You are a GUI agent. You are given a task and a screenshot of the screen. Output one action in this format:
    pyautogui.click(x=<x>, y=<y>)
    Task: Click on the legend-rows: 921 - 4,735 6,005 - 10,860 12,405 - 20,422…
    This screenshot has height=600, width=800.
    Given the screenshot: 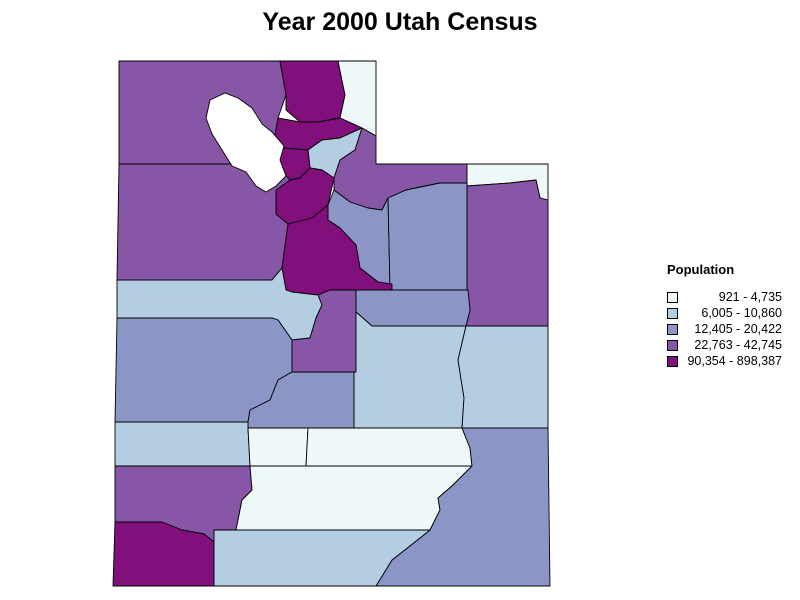 What is the action you would take?
    pyautogui.click(x=724, y=329)
    